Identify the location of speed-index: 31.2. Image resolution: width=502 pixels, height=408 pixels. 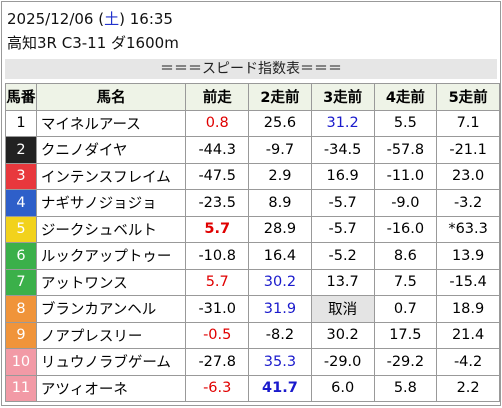
(342, 123).